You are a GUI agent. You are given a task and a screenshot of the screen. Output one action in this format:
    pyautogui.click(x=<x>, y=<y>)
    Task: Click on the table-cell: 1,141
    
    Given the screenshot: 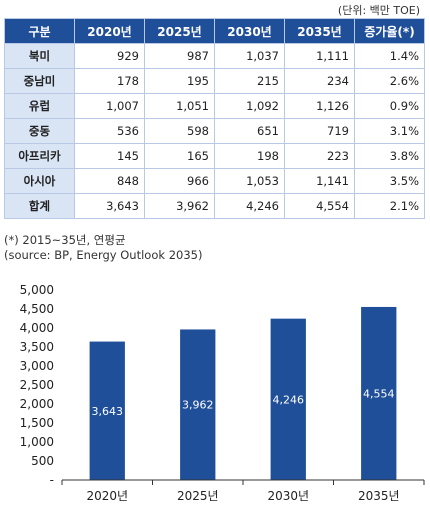 What is the action you would take?
    pyautogui.click(x=319, y=181)
    